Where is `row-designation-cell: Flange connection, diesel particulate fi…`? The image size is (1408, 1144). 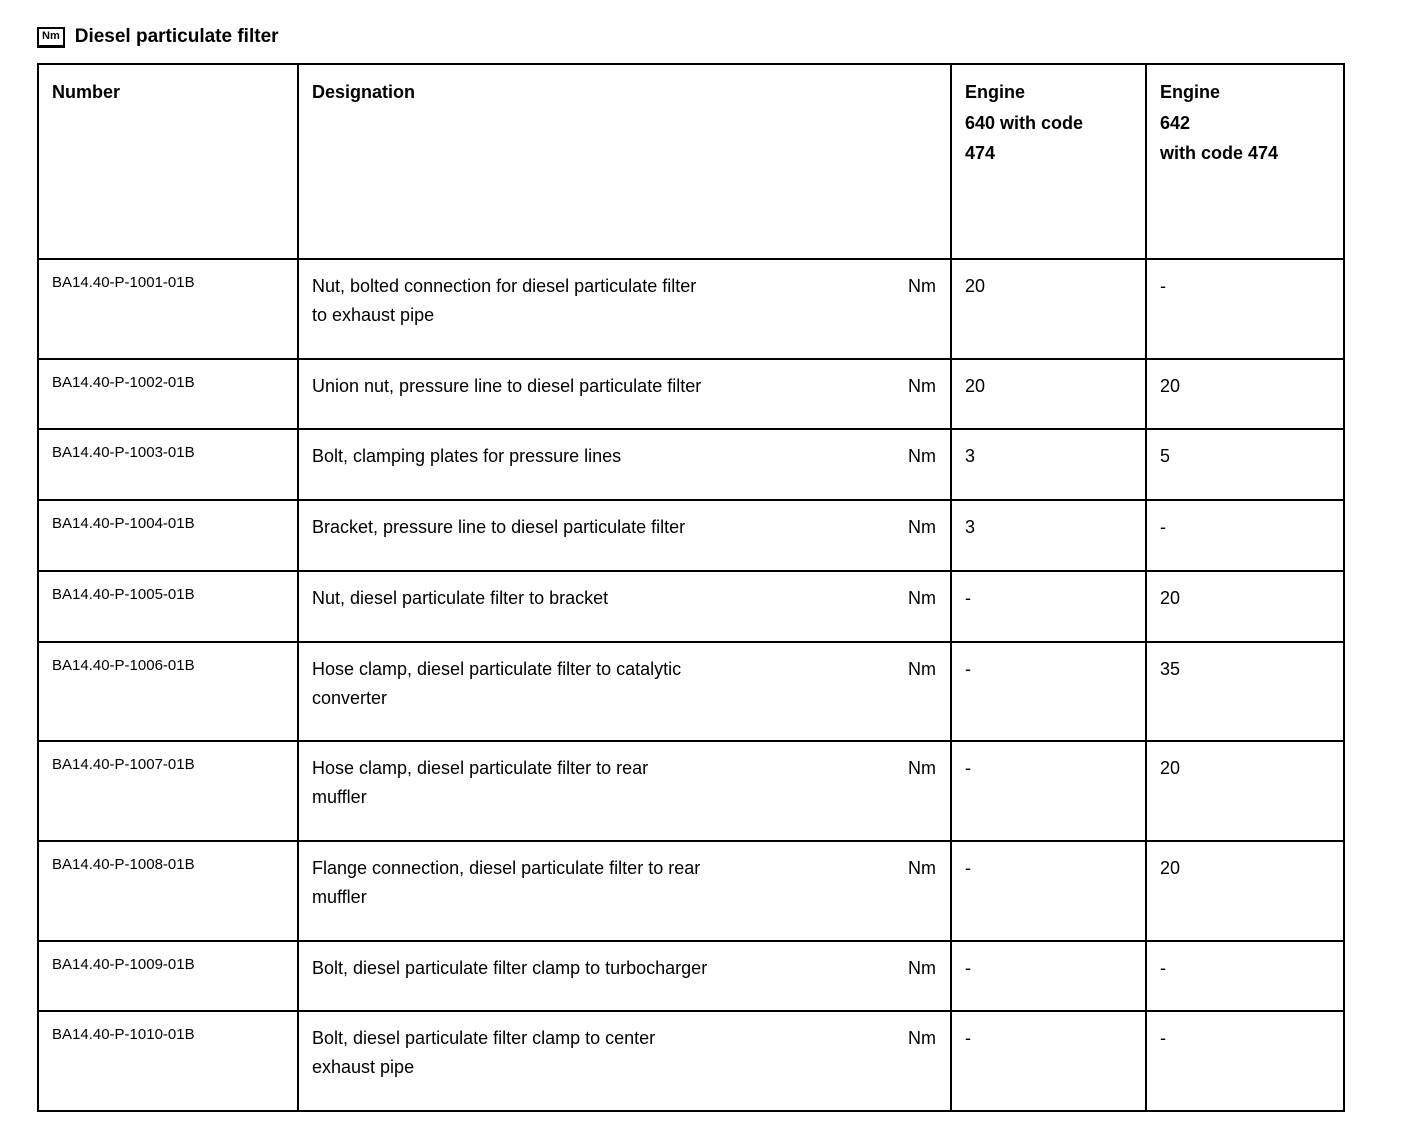
row-designation-cell: Flange connection, diesel particulate fi… is located at coordinates (624, 890).